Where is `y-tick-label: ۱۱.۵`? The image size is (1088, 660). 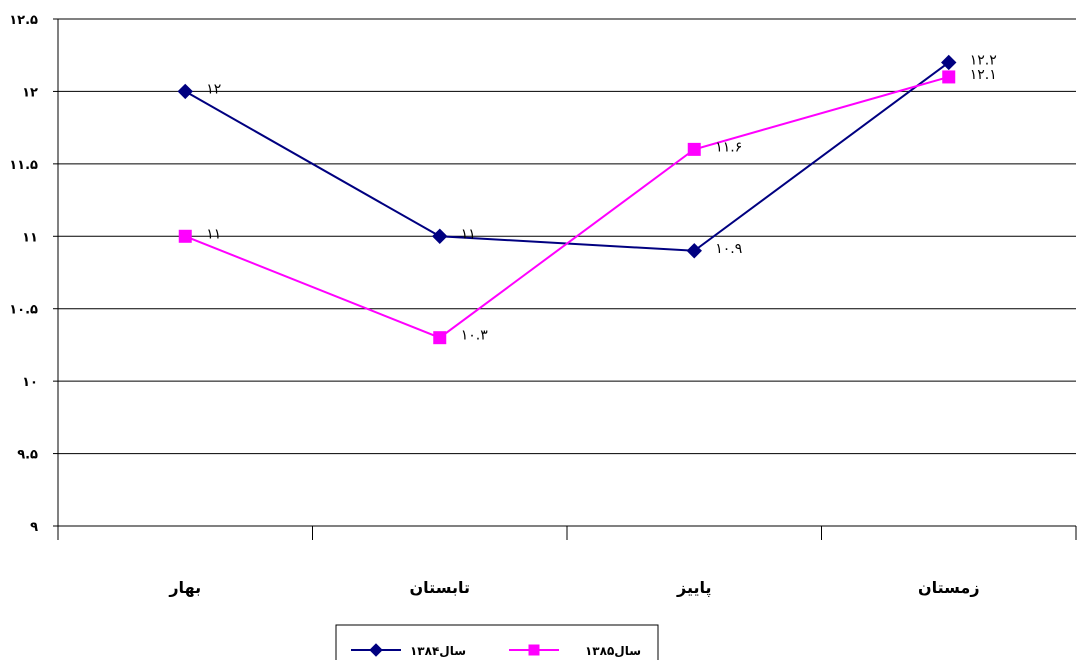 y-tick-label: ۱۱.۵ is located at coordinates (23, 165).